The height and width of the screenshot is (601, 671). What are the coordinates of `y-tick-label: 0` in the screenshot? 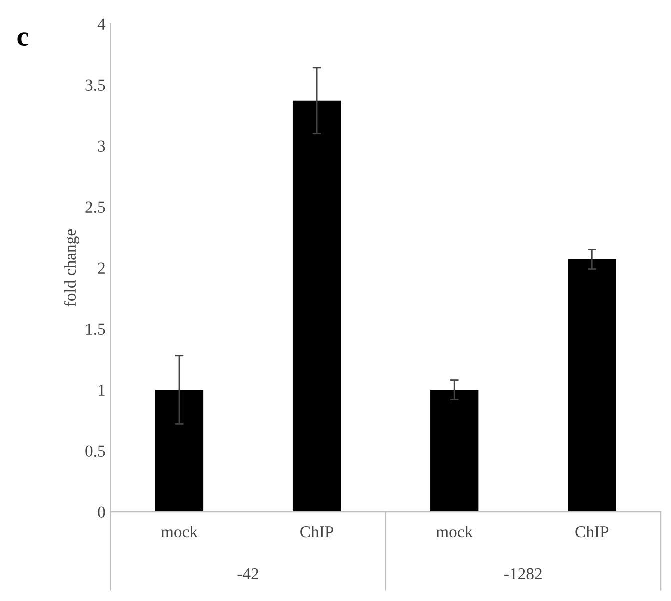 It's located at (102, 512).